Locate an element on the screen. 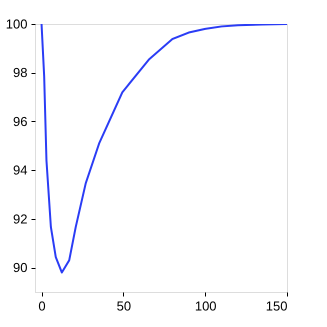  y-tick-label: 98 is located at coordinates (20, 72).